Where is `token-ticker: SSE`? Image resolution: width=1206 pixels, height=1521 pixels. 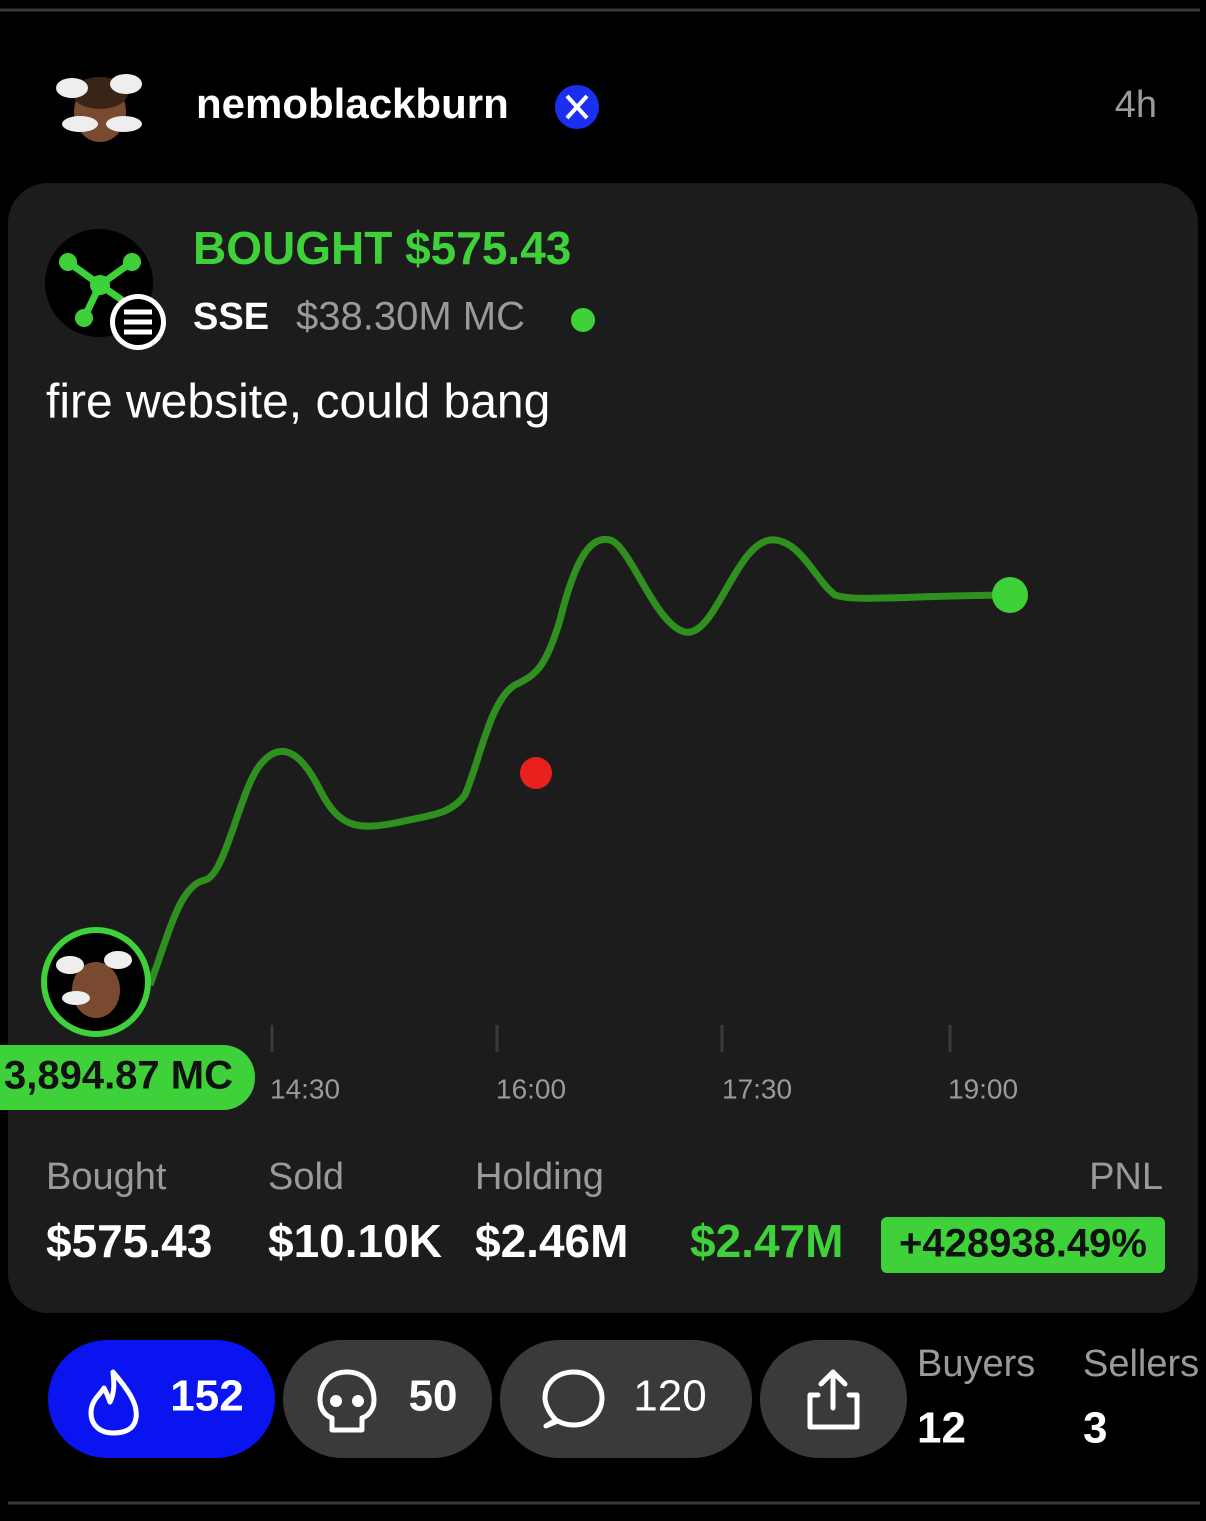 token-ticker: SSE is located at coordinates (231, 317).